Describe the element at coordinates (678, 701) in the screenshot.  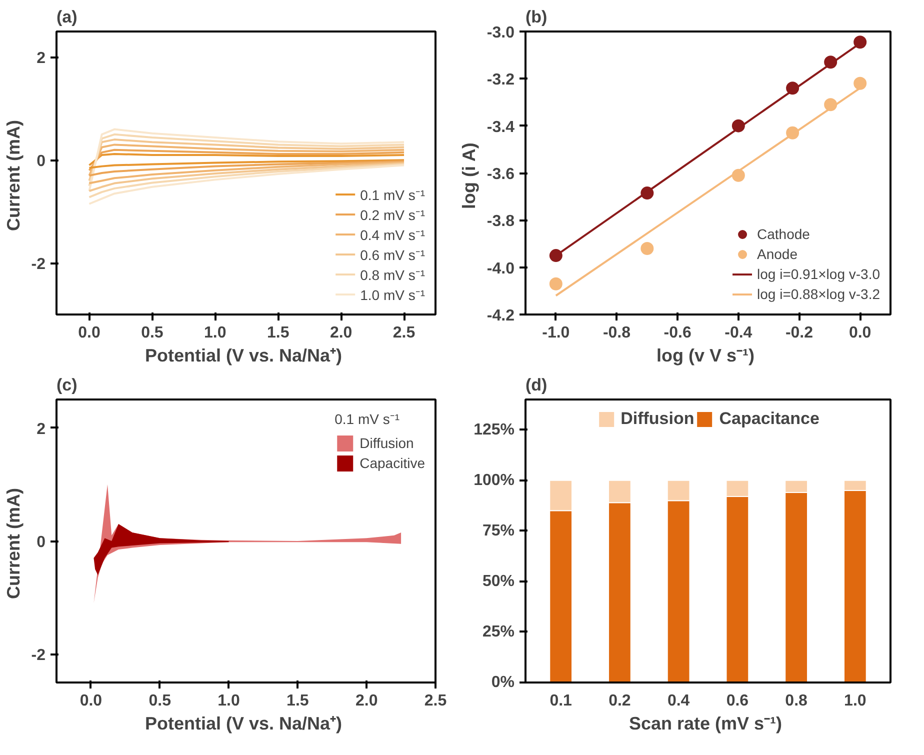
I see `x-tick-label: 0.4` at that location.